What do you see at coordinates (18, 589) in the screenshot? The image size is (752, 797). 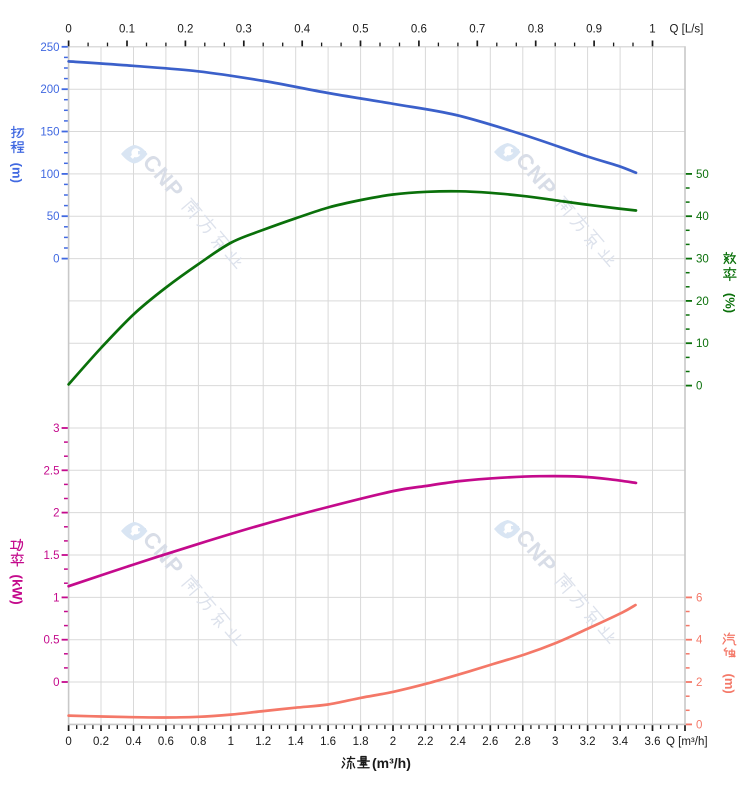 I see `svg-text: (kW)` at bounding box center [18, 589].